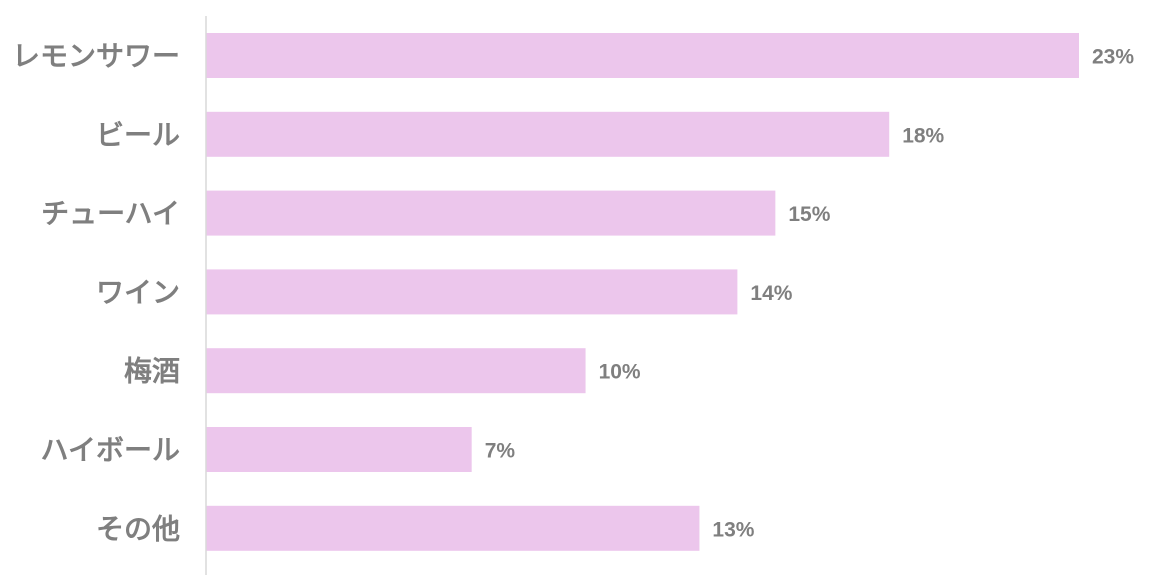  What do you see at coordinates (500, 451) in the screenshot?
I see `value-label: 7%` at bounding box center [500, 451].